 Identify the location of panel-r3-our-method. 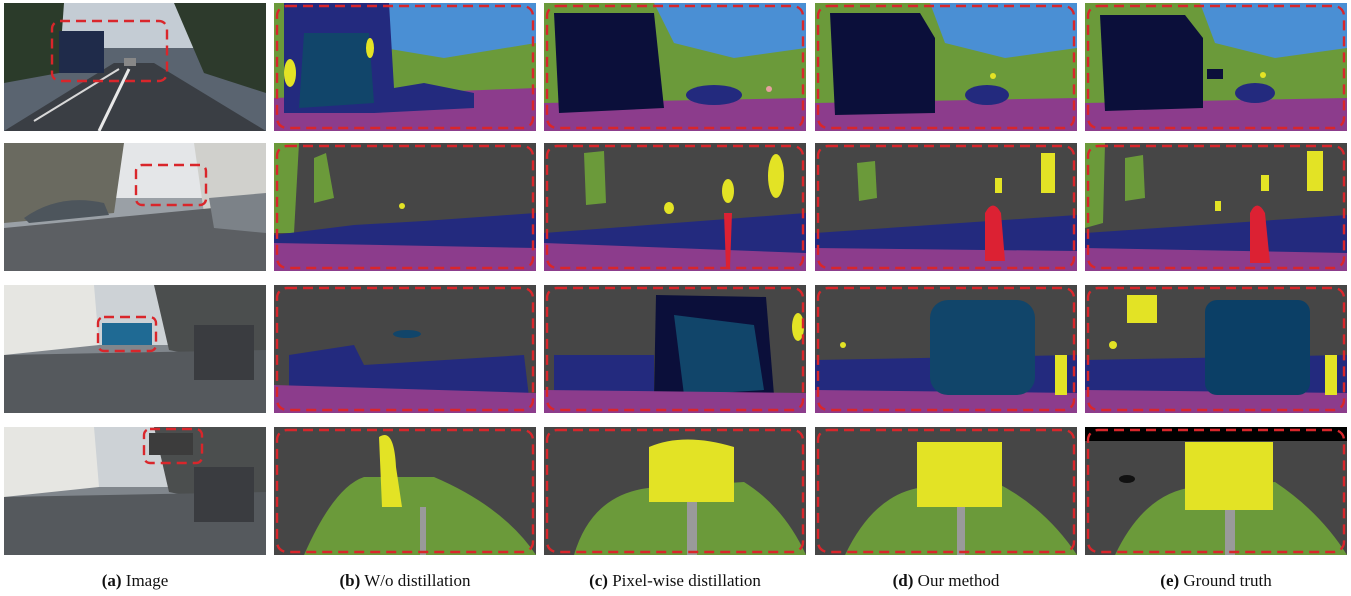
(946, 349).